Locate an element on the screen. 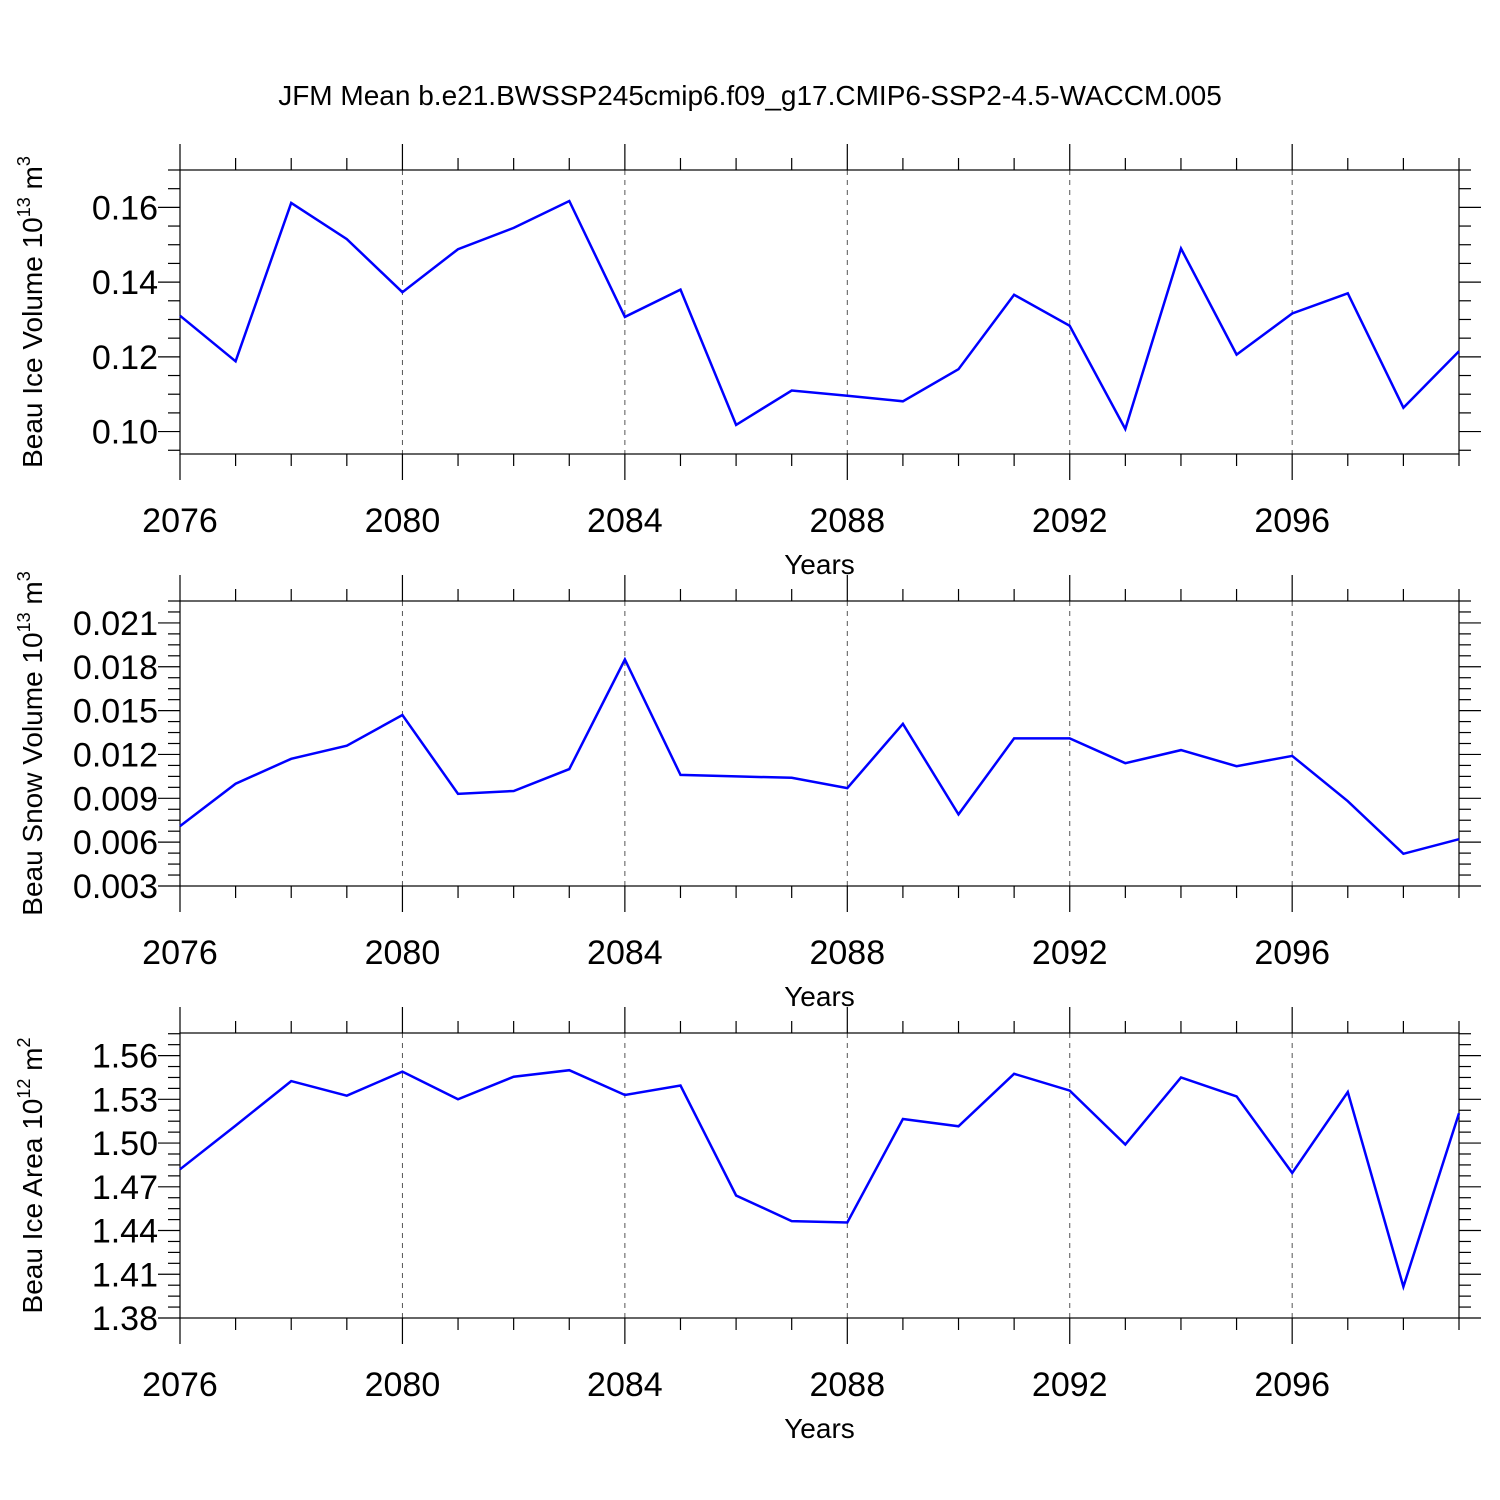 The width and height of the screenshot is (1500, 1500). y-tick-label: 0.012 is located at coordinates (115, 755).